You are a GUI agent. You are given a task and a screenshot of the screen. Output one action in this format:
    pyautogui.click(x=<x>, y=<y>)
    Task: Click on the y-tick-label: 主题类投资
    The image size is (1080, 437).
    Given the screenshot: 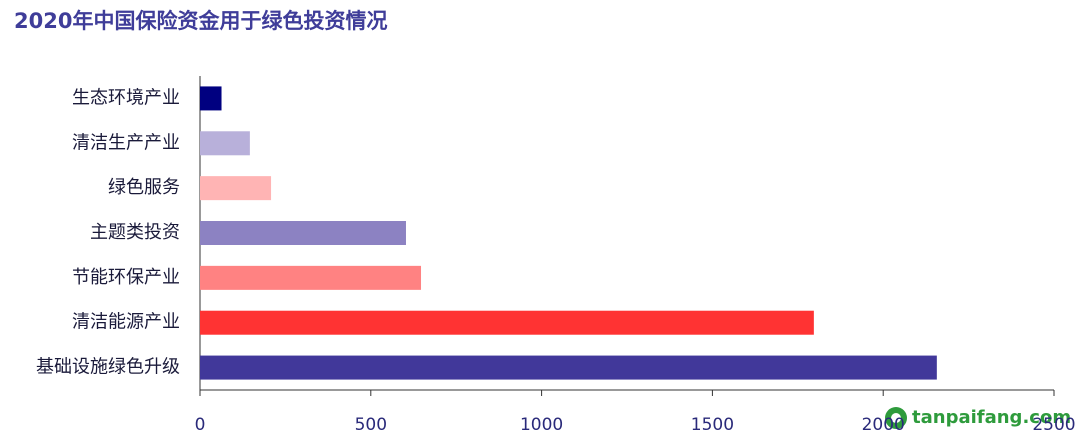 What is the action you would take?
    pyautogui.click(x=135, y=232)
    